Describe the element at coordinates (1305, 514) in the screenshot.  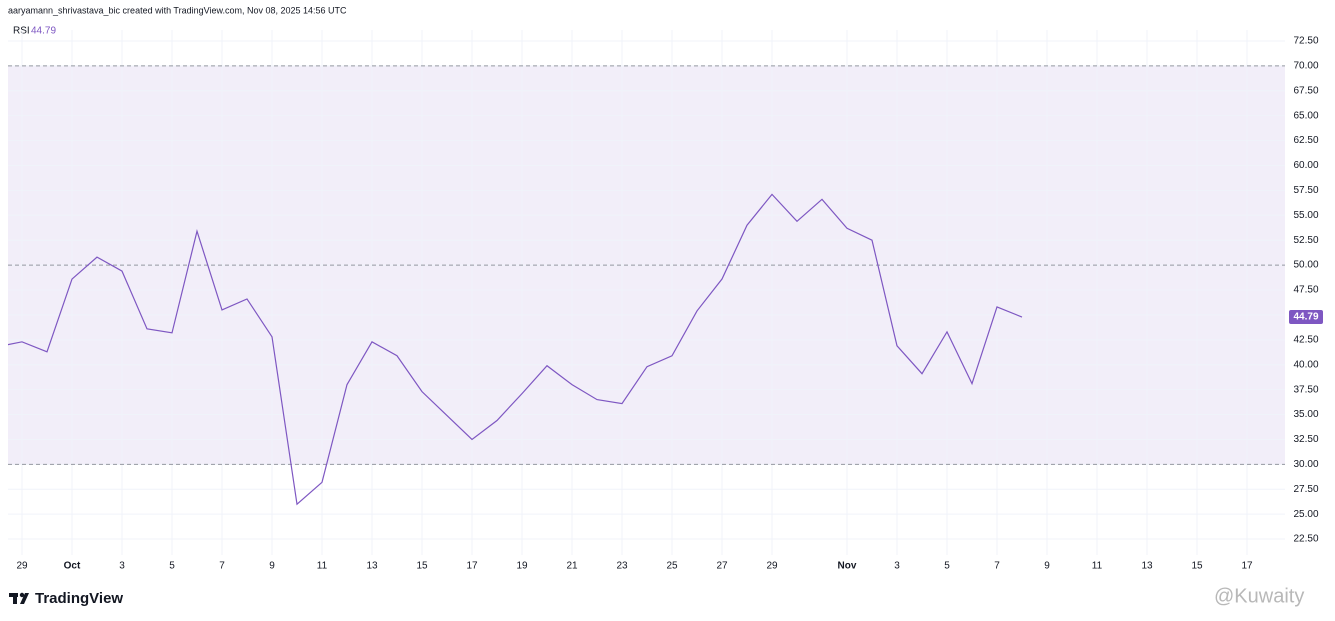
I see `y-tick-label: 25.00` at that location.